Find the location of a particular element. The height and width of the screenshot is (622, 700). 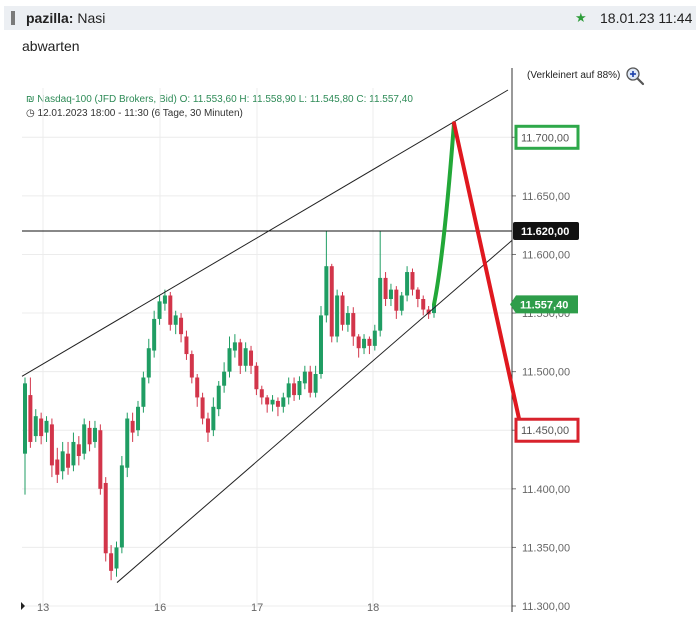

x-tick-label: 18 is located at coordinates (373, 608).